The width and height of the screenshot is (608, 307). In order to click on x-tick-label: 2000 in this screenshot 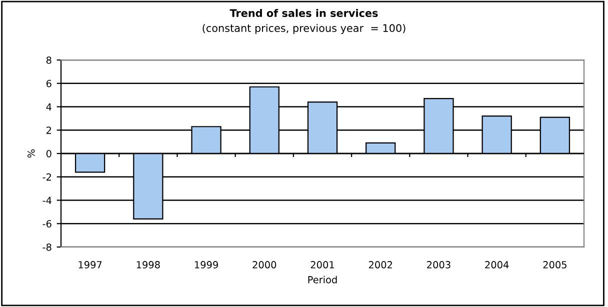, I will do `click(264, 264)`.